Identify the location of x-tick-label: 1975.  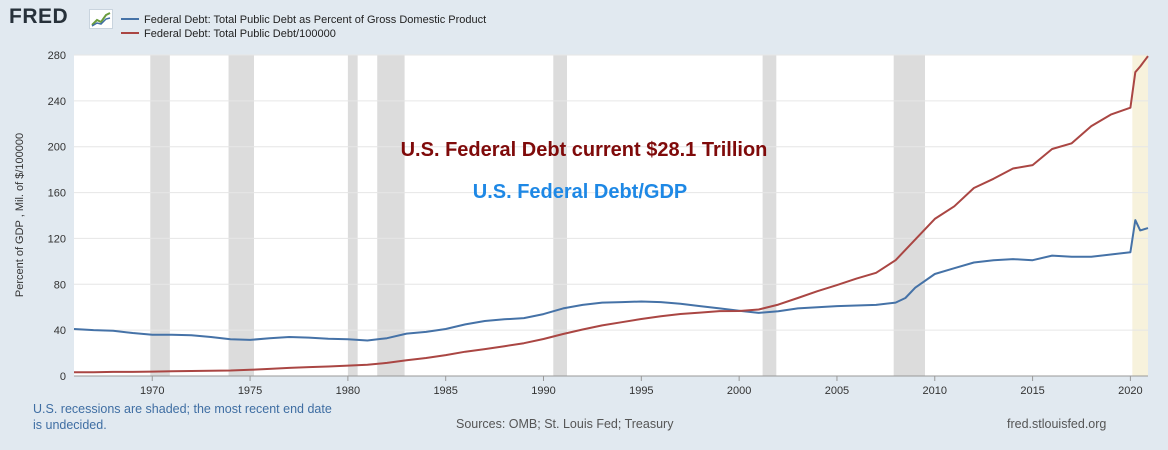
(250, 391).